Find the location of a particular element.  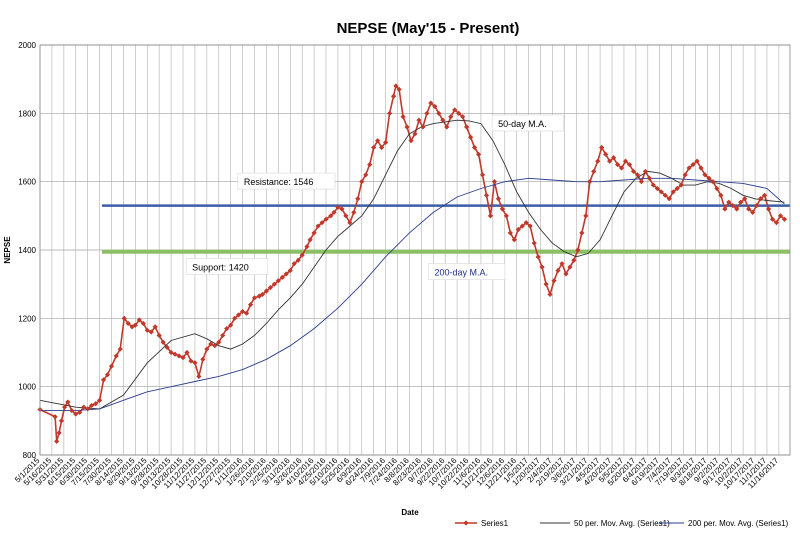

y-tick-label: 800 is located at coordinates (30, 455).